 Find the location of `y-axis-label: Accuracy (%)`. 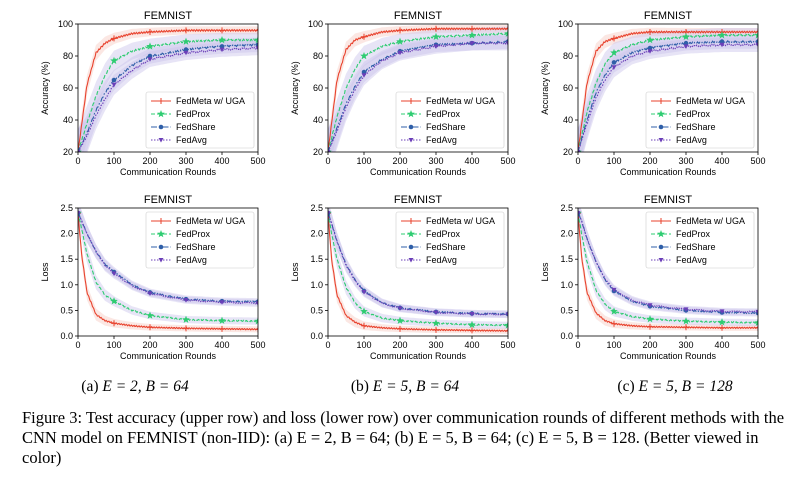

y-axis-label: Accuracy (%) is located at coordinates (295, 88).